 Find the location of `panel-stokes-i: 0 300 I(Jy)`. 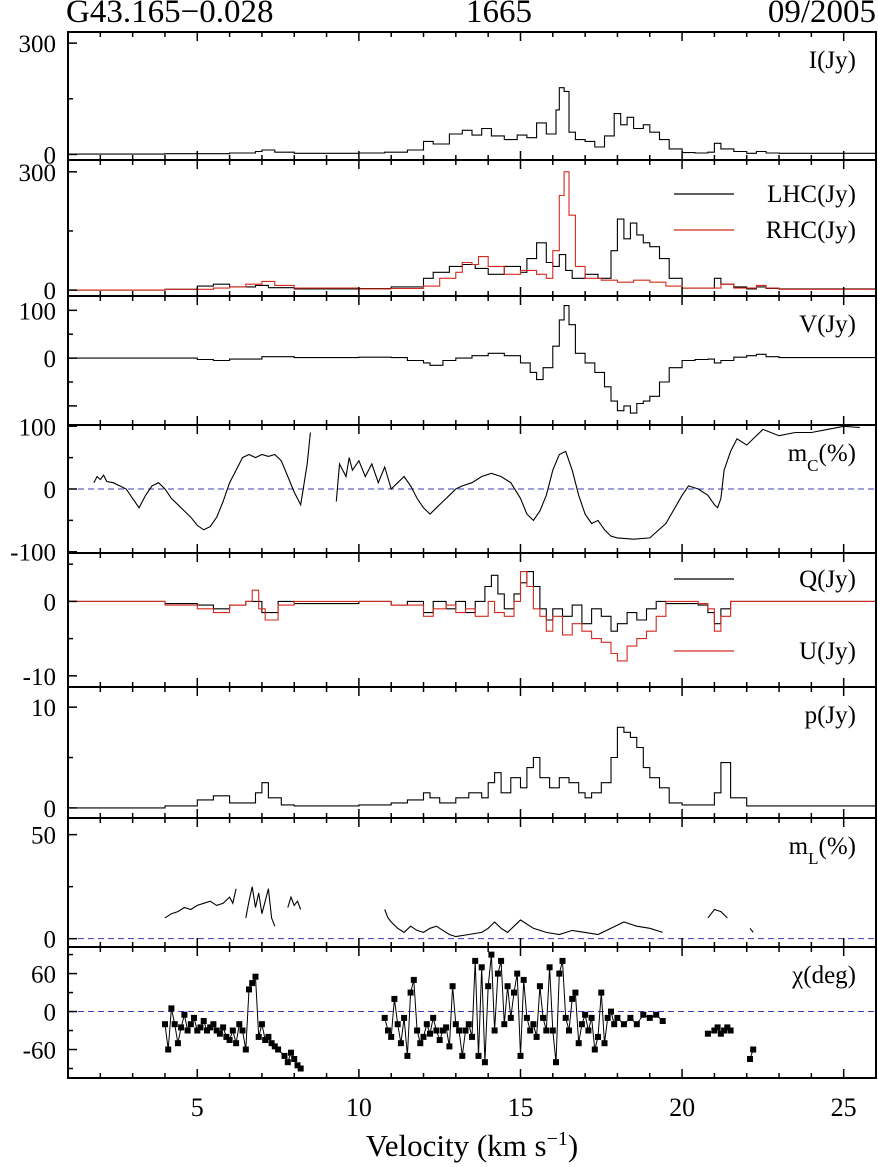

panel-stokes-i: 0 300 I(Jy) is located at coordinates (448, 100).